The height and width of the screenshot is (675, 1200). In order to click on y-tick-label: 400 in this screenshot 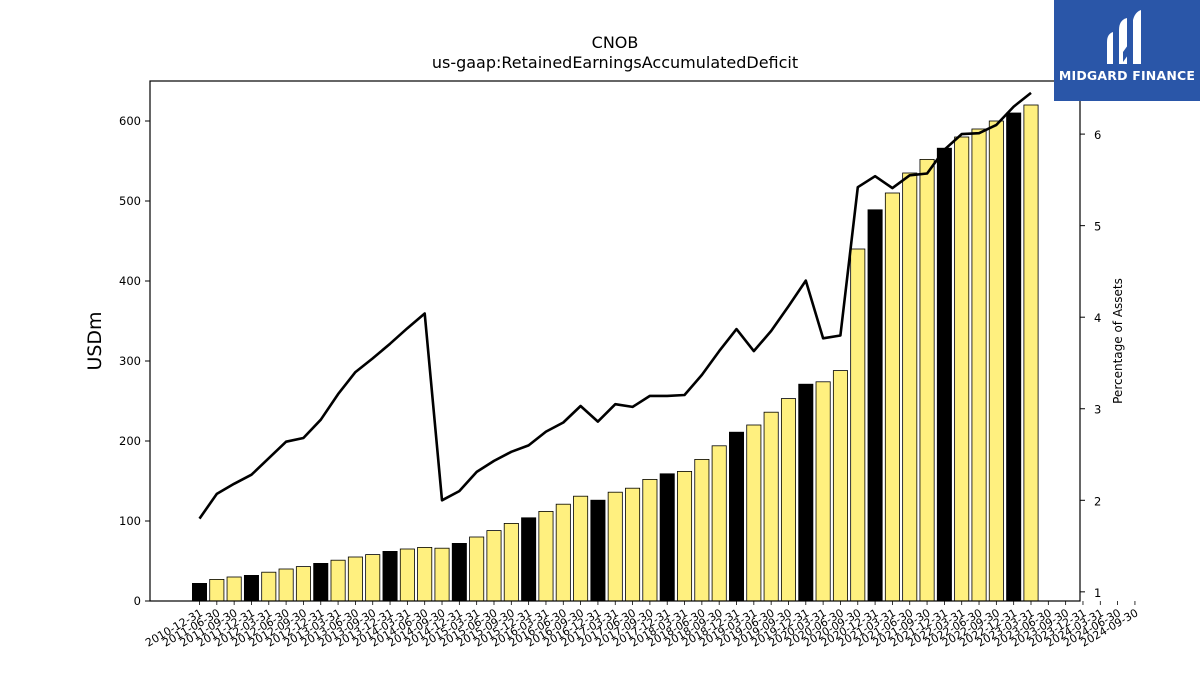, I will do `click(130, 281)`.